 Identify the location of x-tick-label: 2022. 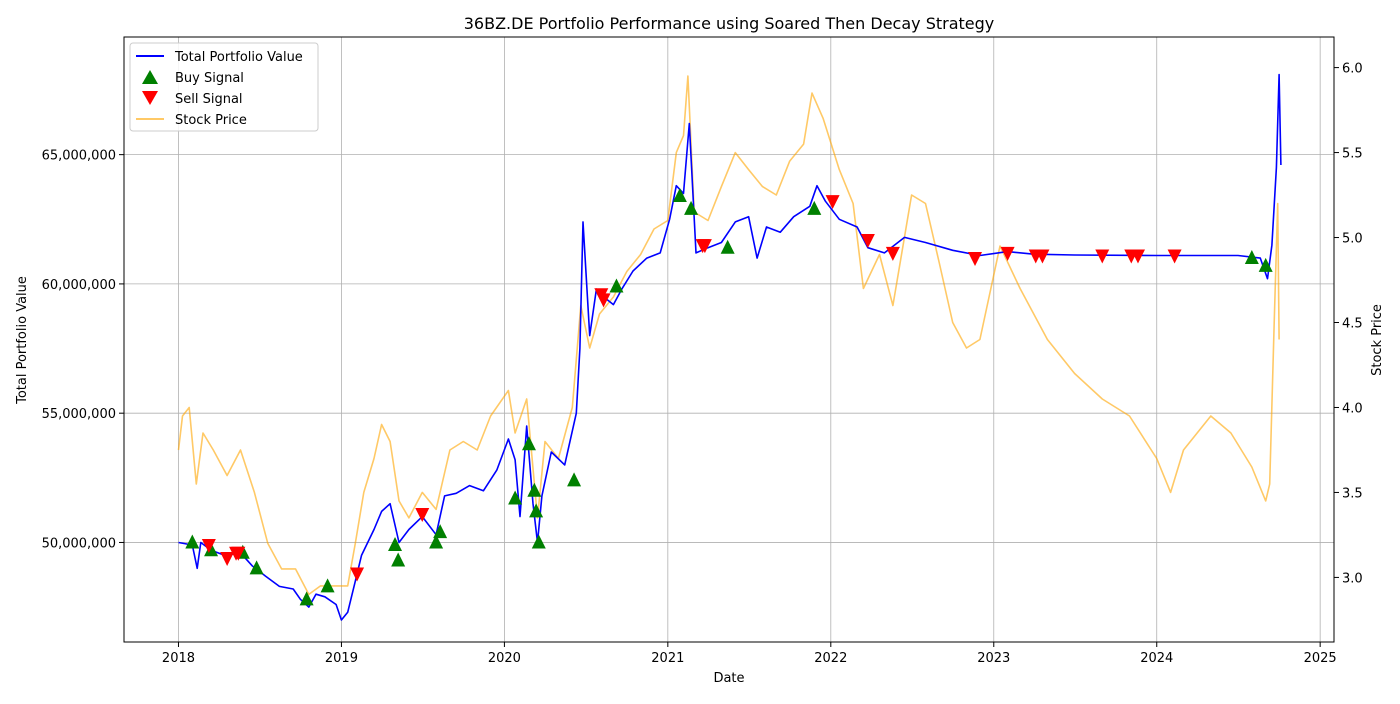
(830, 658).